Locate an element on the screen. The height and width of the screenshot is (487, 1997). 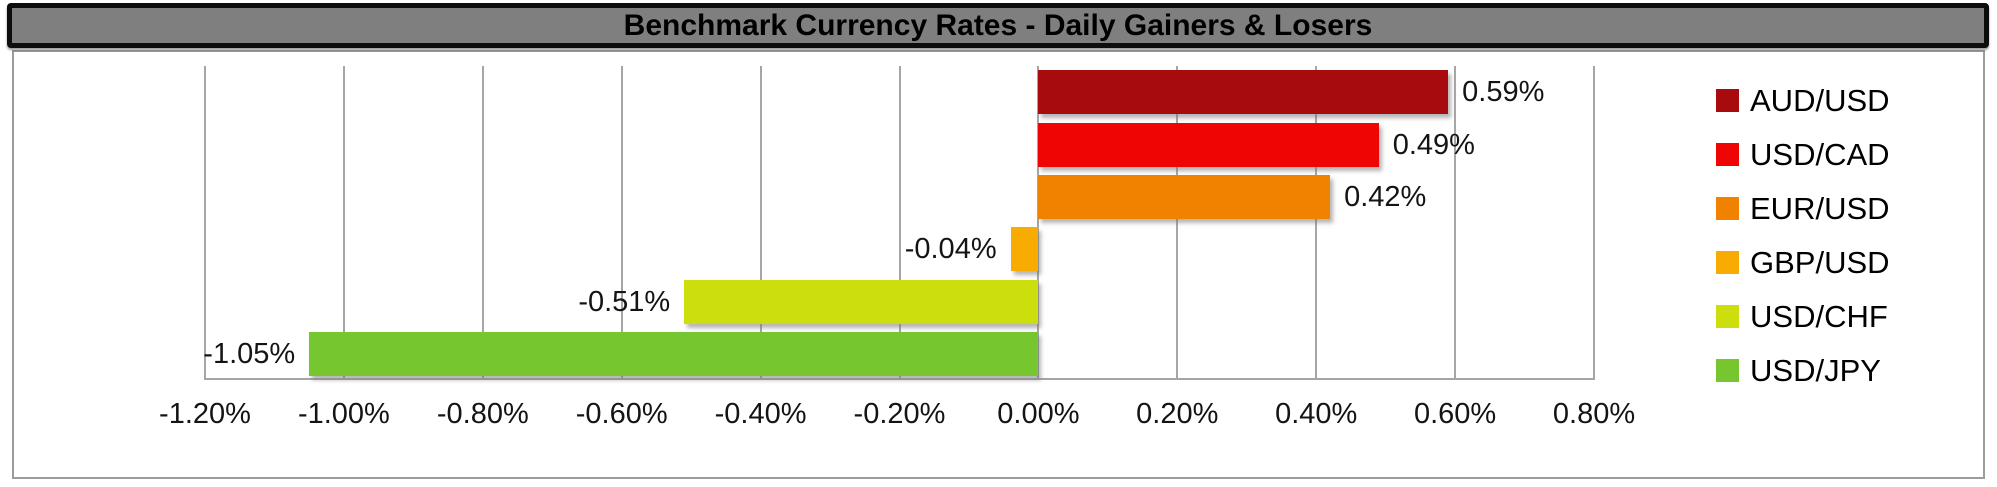
value-label-gbp-usd: -0.04% is located at coordinates (950, 249).